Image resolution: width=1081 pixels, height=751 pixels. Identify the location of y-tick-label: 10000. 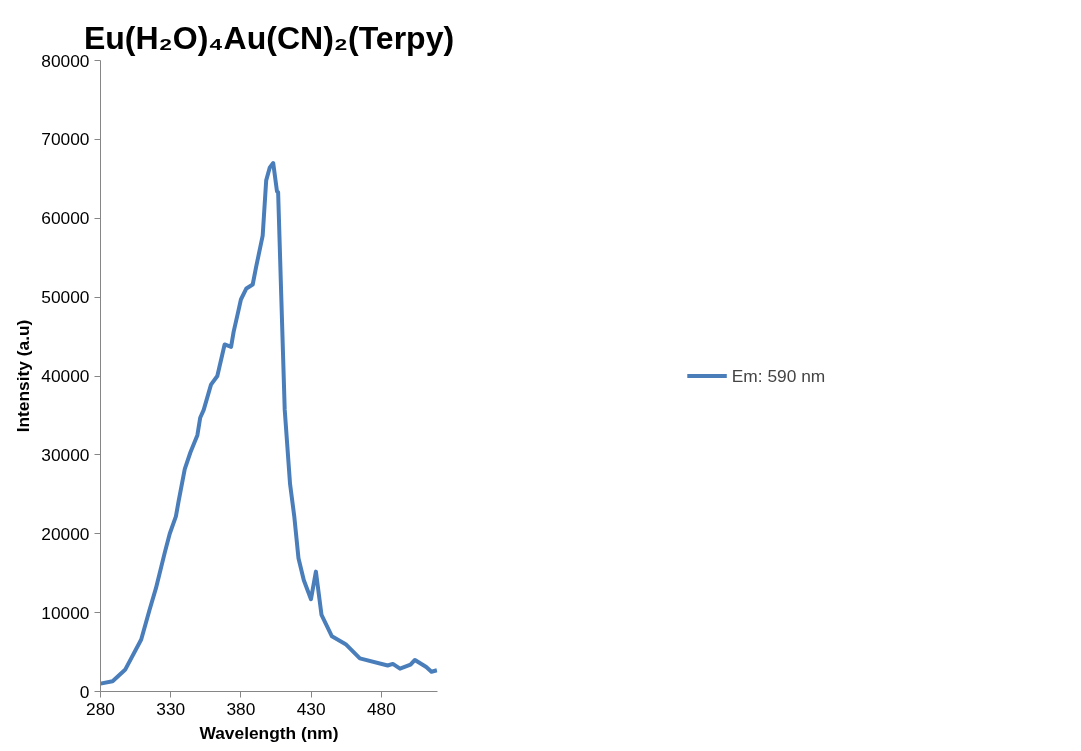
(65, 612).